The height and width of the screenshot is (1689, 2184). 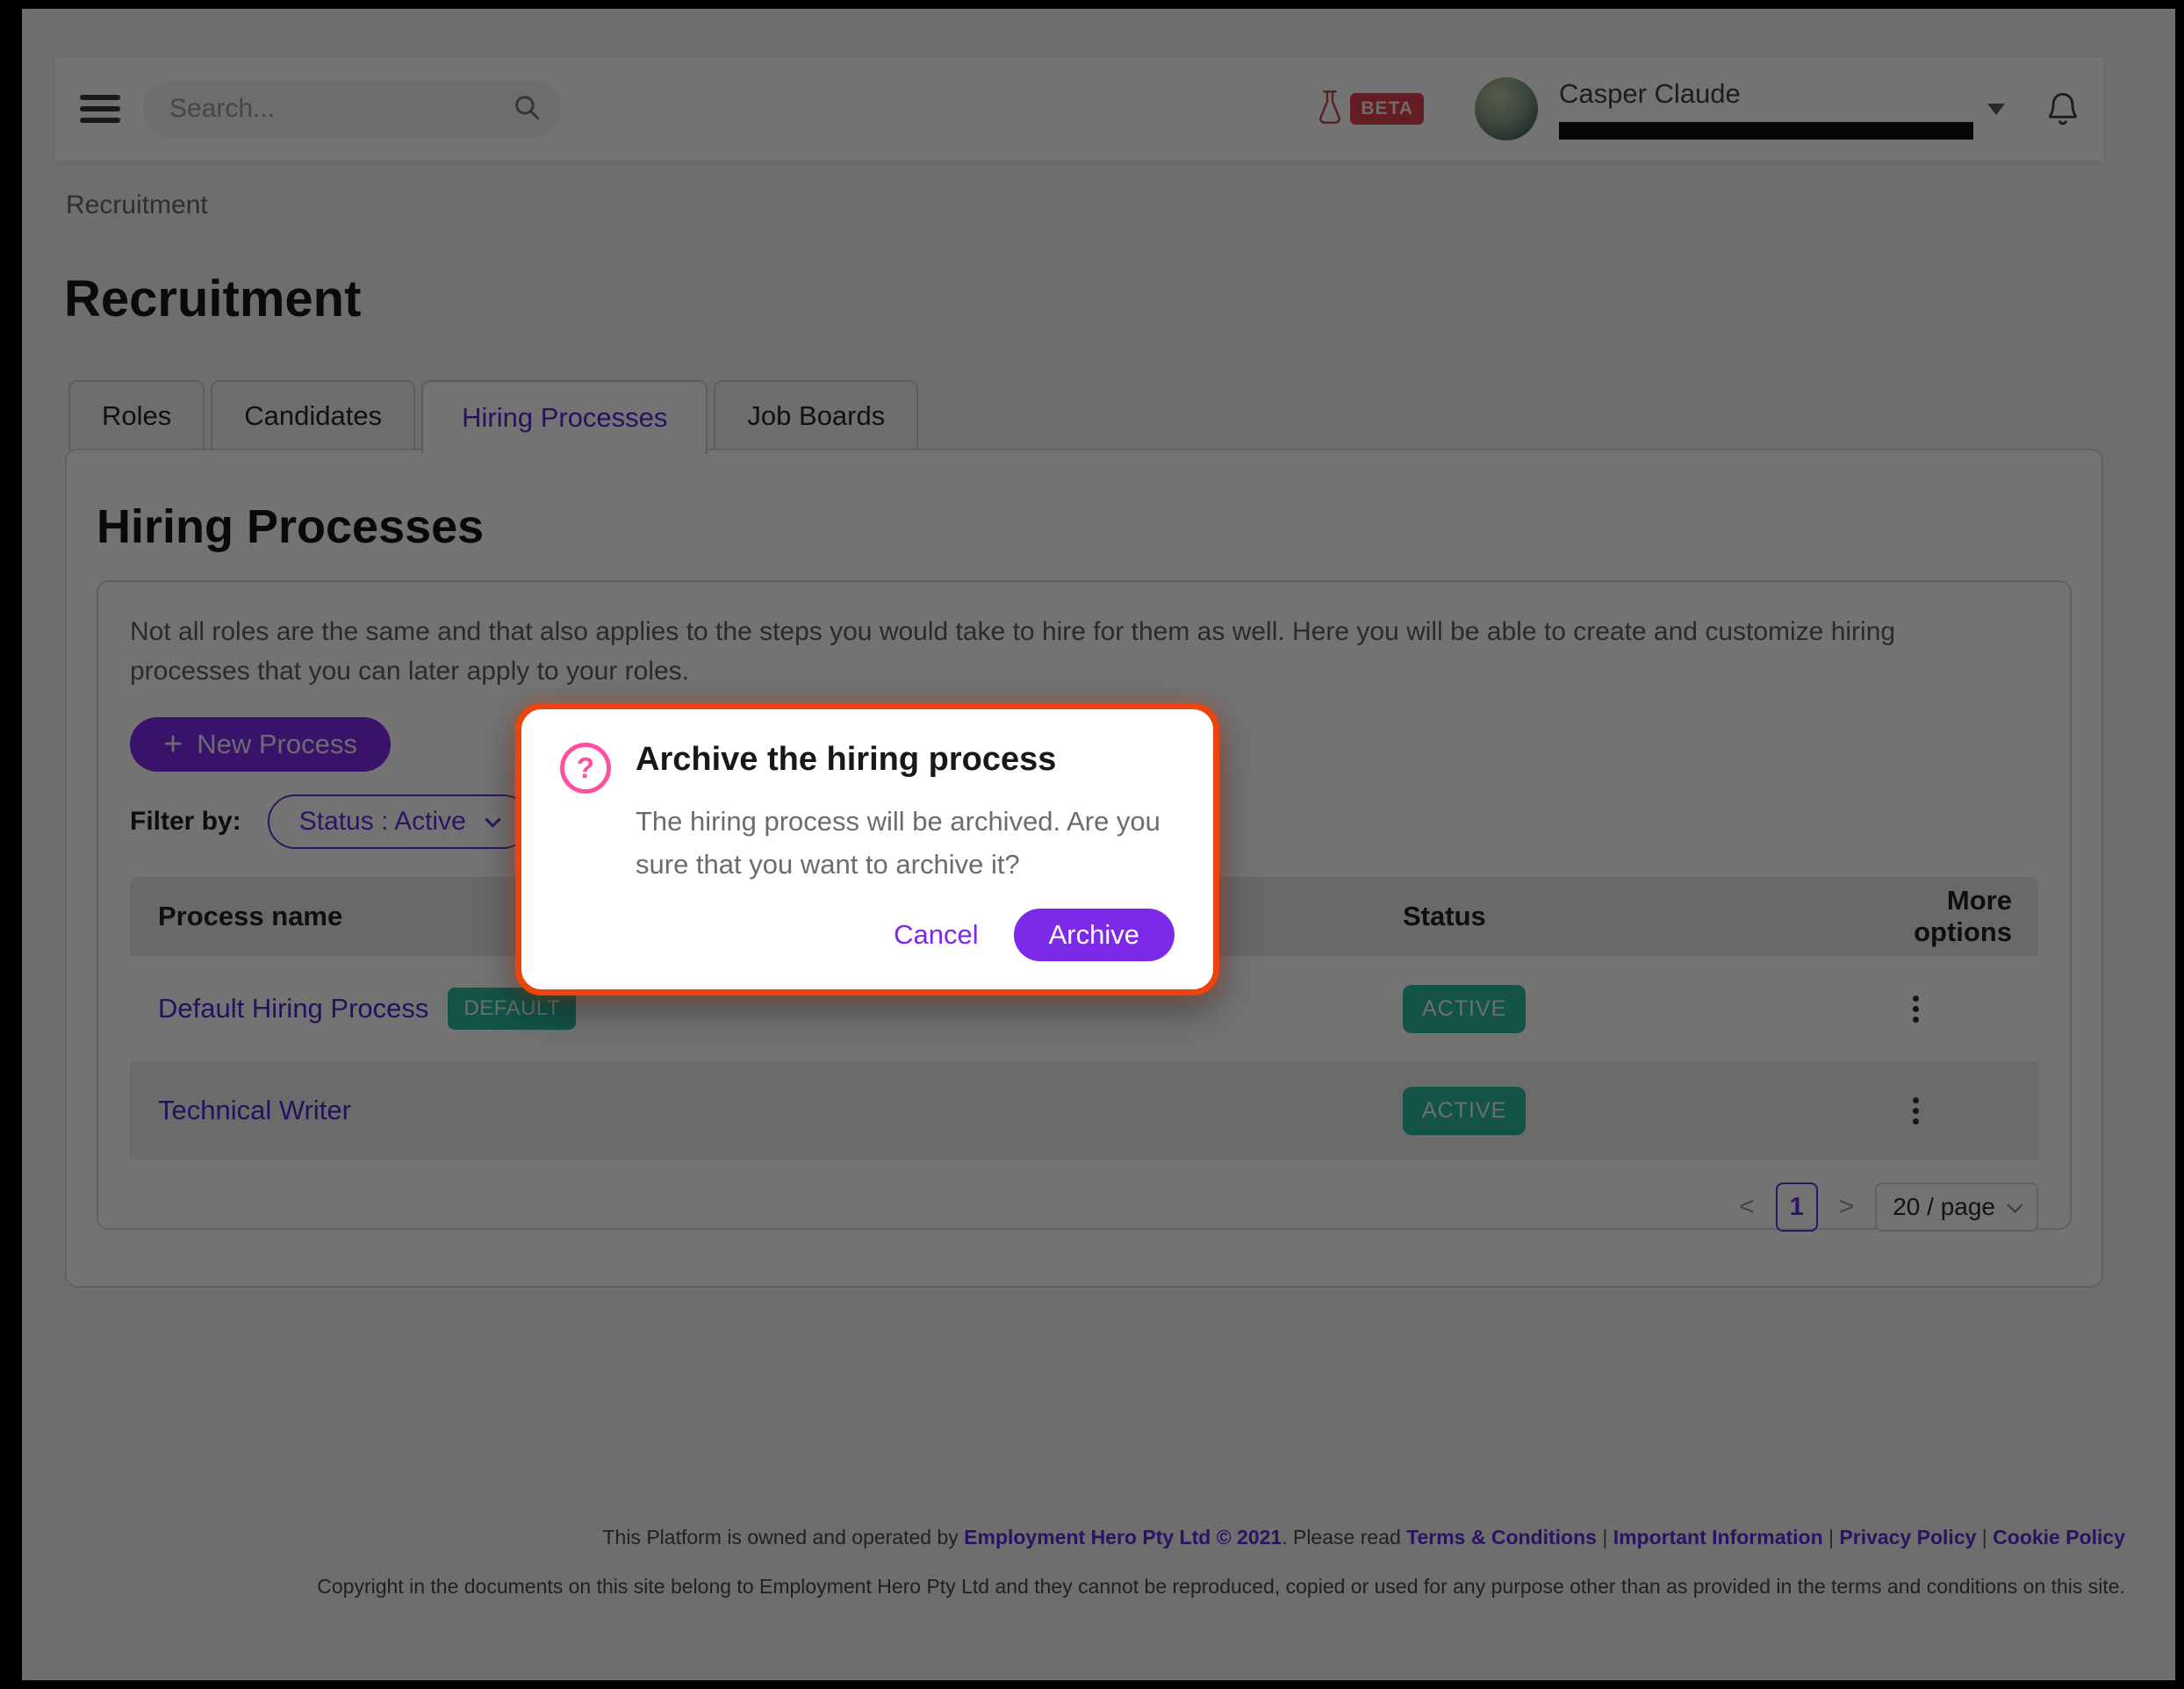 What do you see at coordinates (846, 759) in the screenshot?
I see `modal-title: Archive the hiring process` at bounding box center [846, 759].